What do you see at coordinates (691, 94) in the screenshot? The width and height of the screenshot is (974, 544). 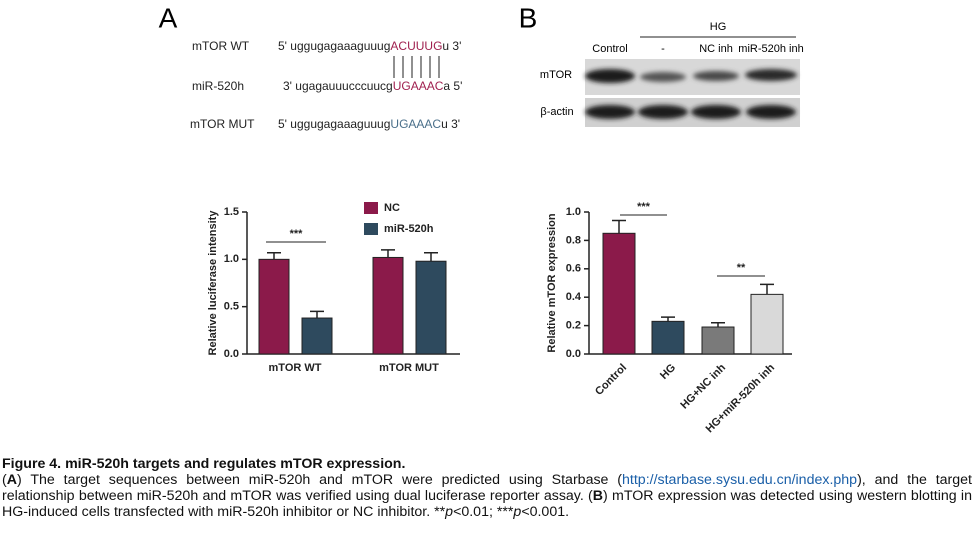 I see `bands` at bounding box center [691, 94].